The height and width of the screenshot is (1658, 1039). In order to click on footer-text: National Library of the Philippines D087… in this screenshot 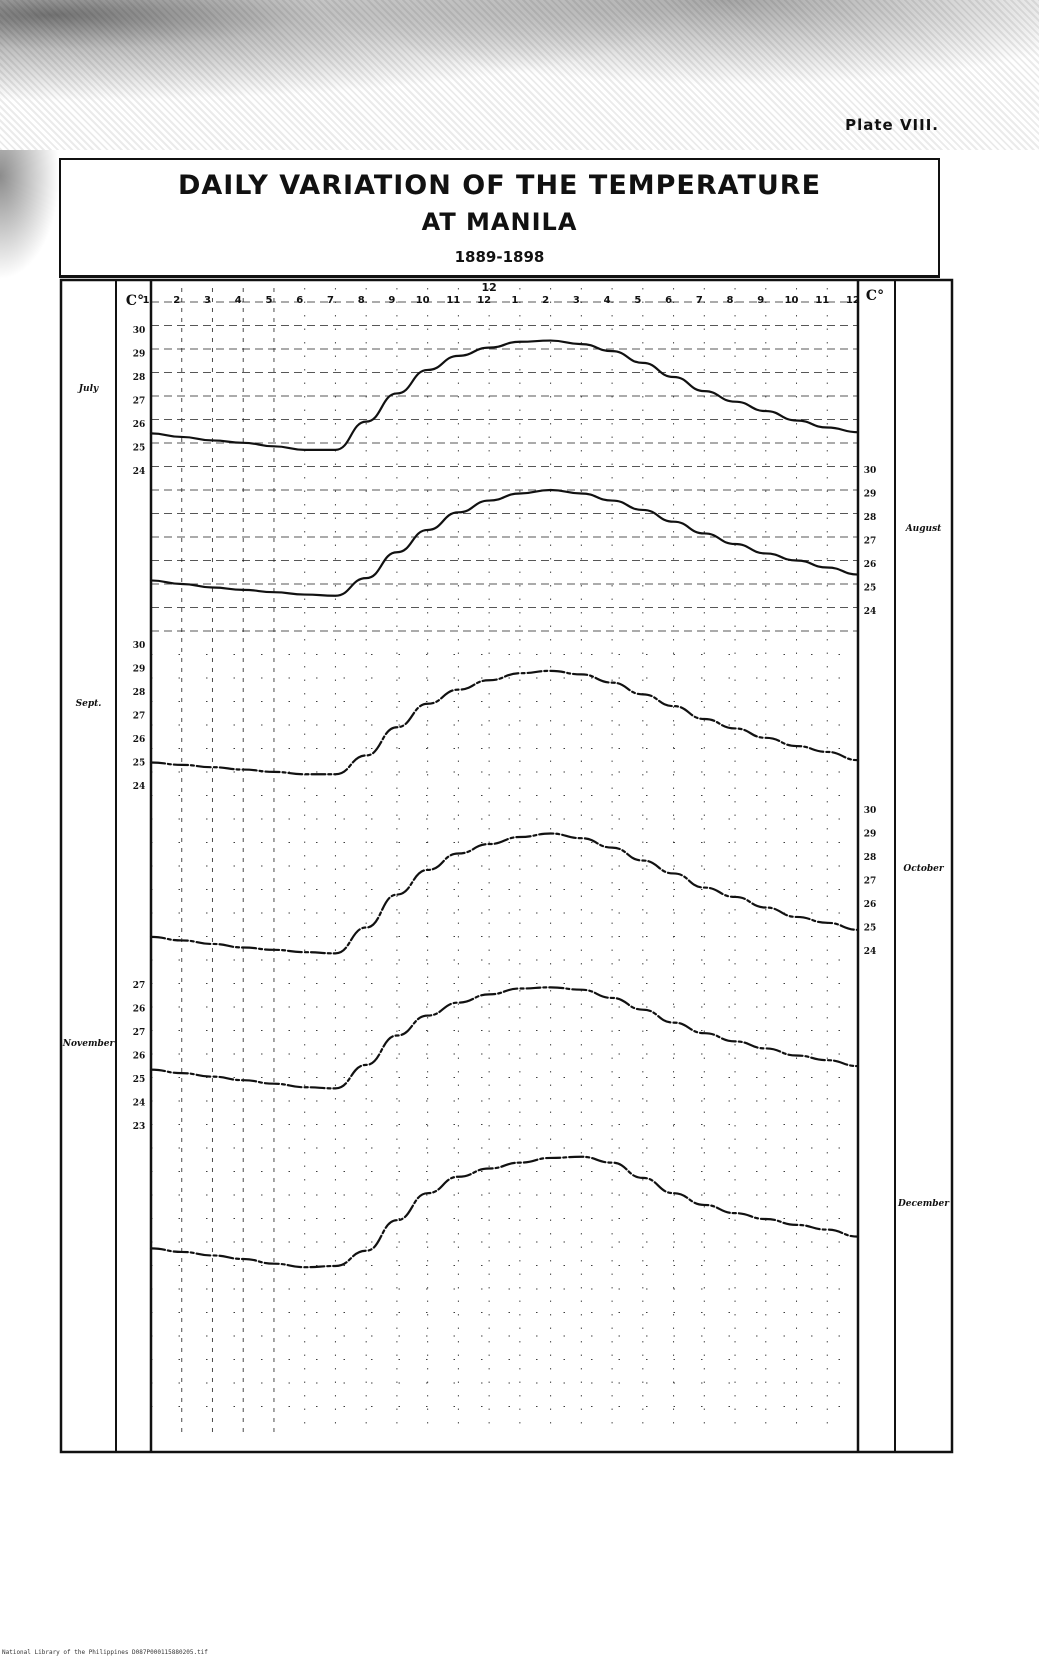, I will do `click(105, 1652)`.